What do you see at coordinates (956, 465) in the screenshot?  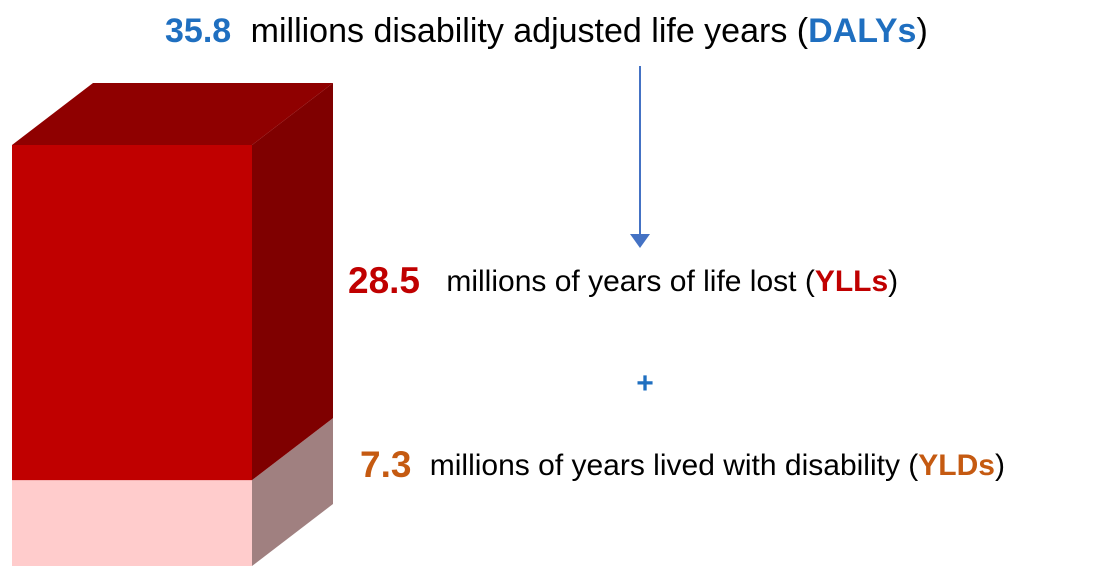 I see `series-abbr: YLDs` at bounding box center [956, 465].